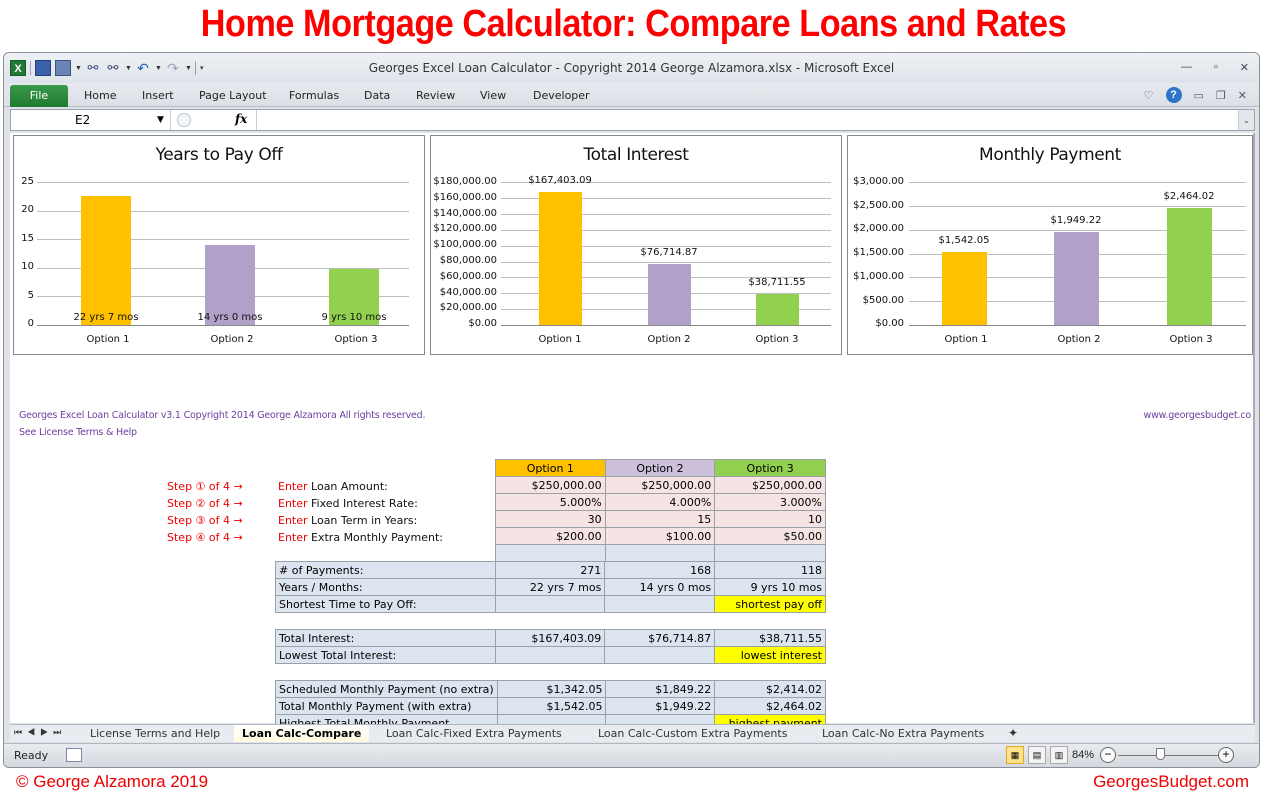 This screenshot has height=795, width=1267. What do you see at coordinates (377, 95) in the screenshot?
I see `tab-data: Data` at bounding box center [377, 95].